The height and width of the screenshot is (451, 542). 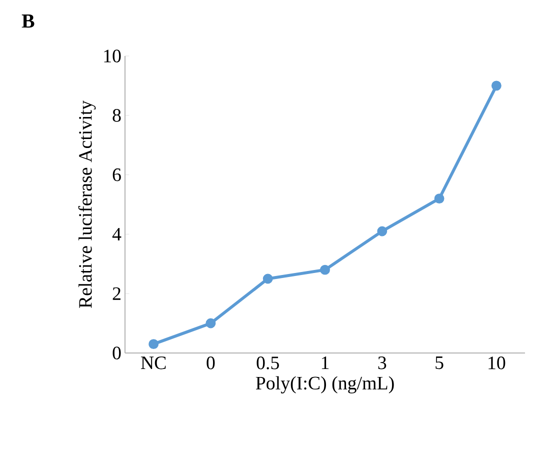 What do you see at coordinates (116, 293) in the screenshot?
I see `y-tick-label: 2` at bounding box center [116, 293].